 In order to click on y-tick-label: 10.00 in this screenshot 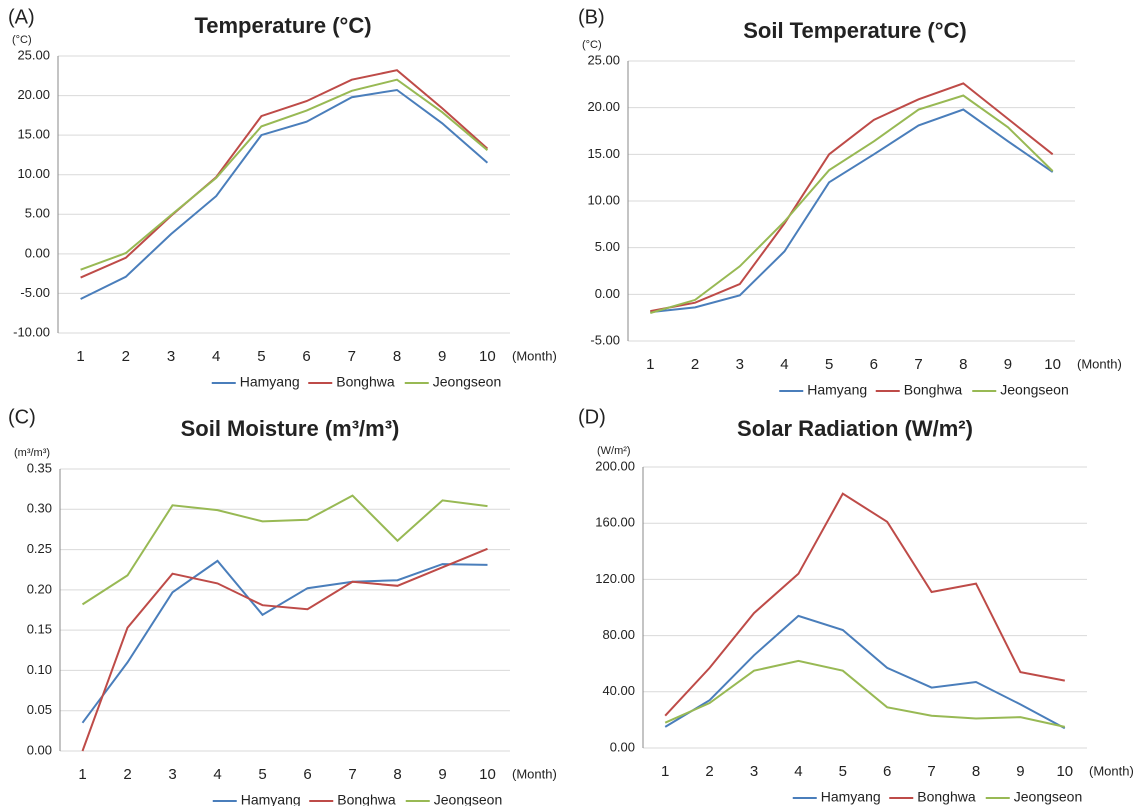, I will do `click(603, 199)`.